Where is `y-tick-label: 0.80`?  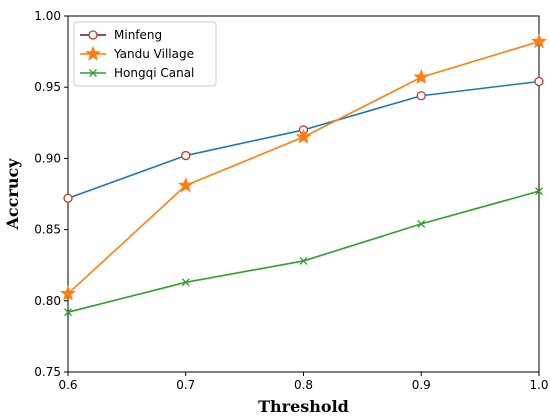 y-tick-label: 0.80 is located at coordinates (47, 301).